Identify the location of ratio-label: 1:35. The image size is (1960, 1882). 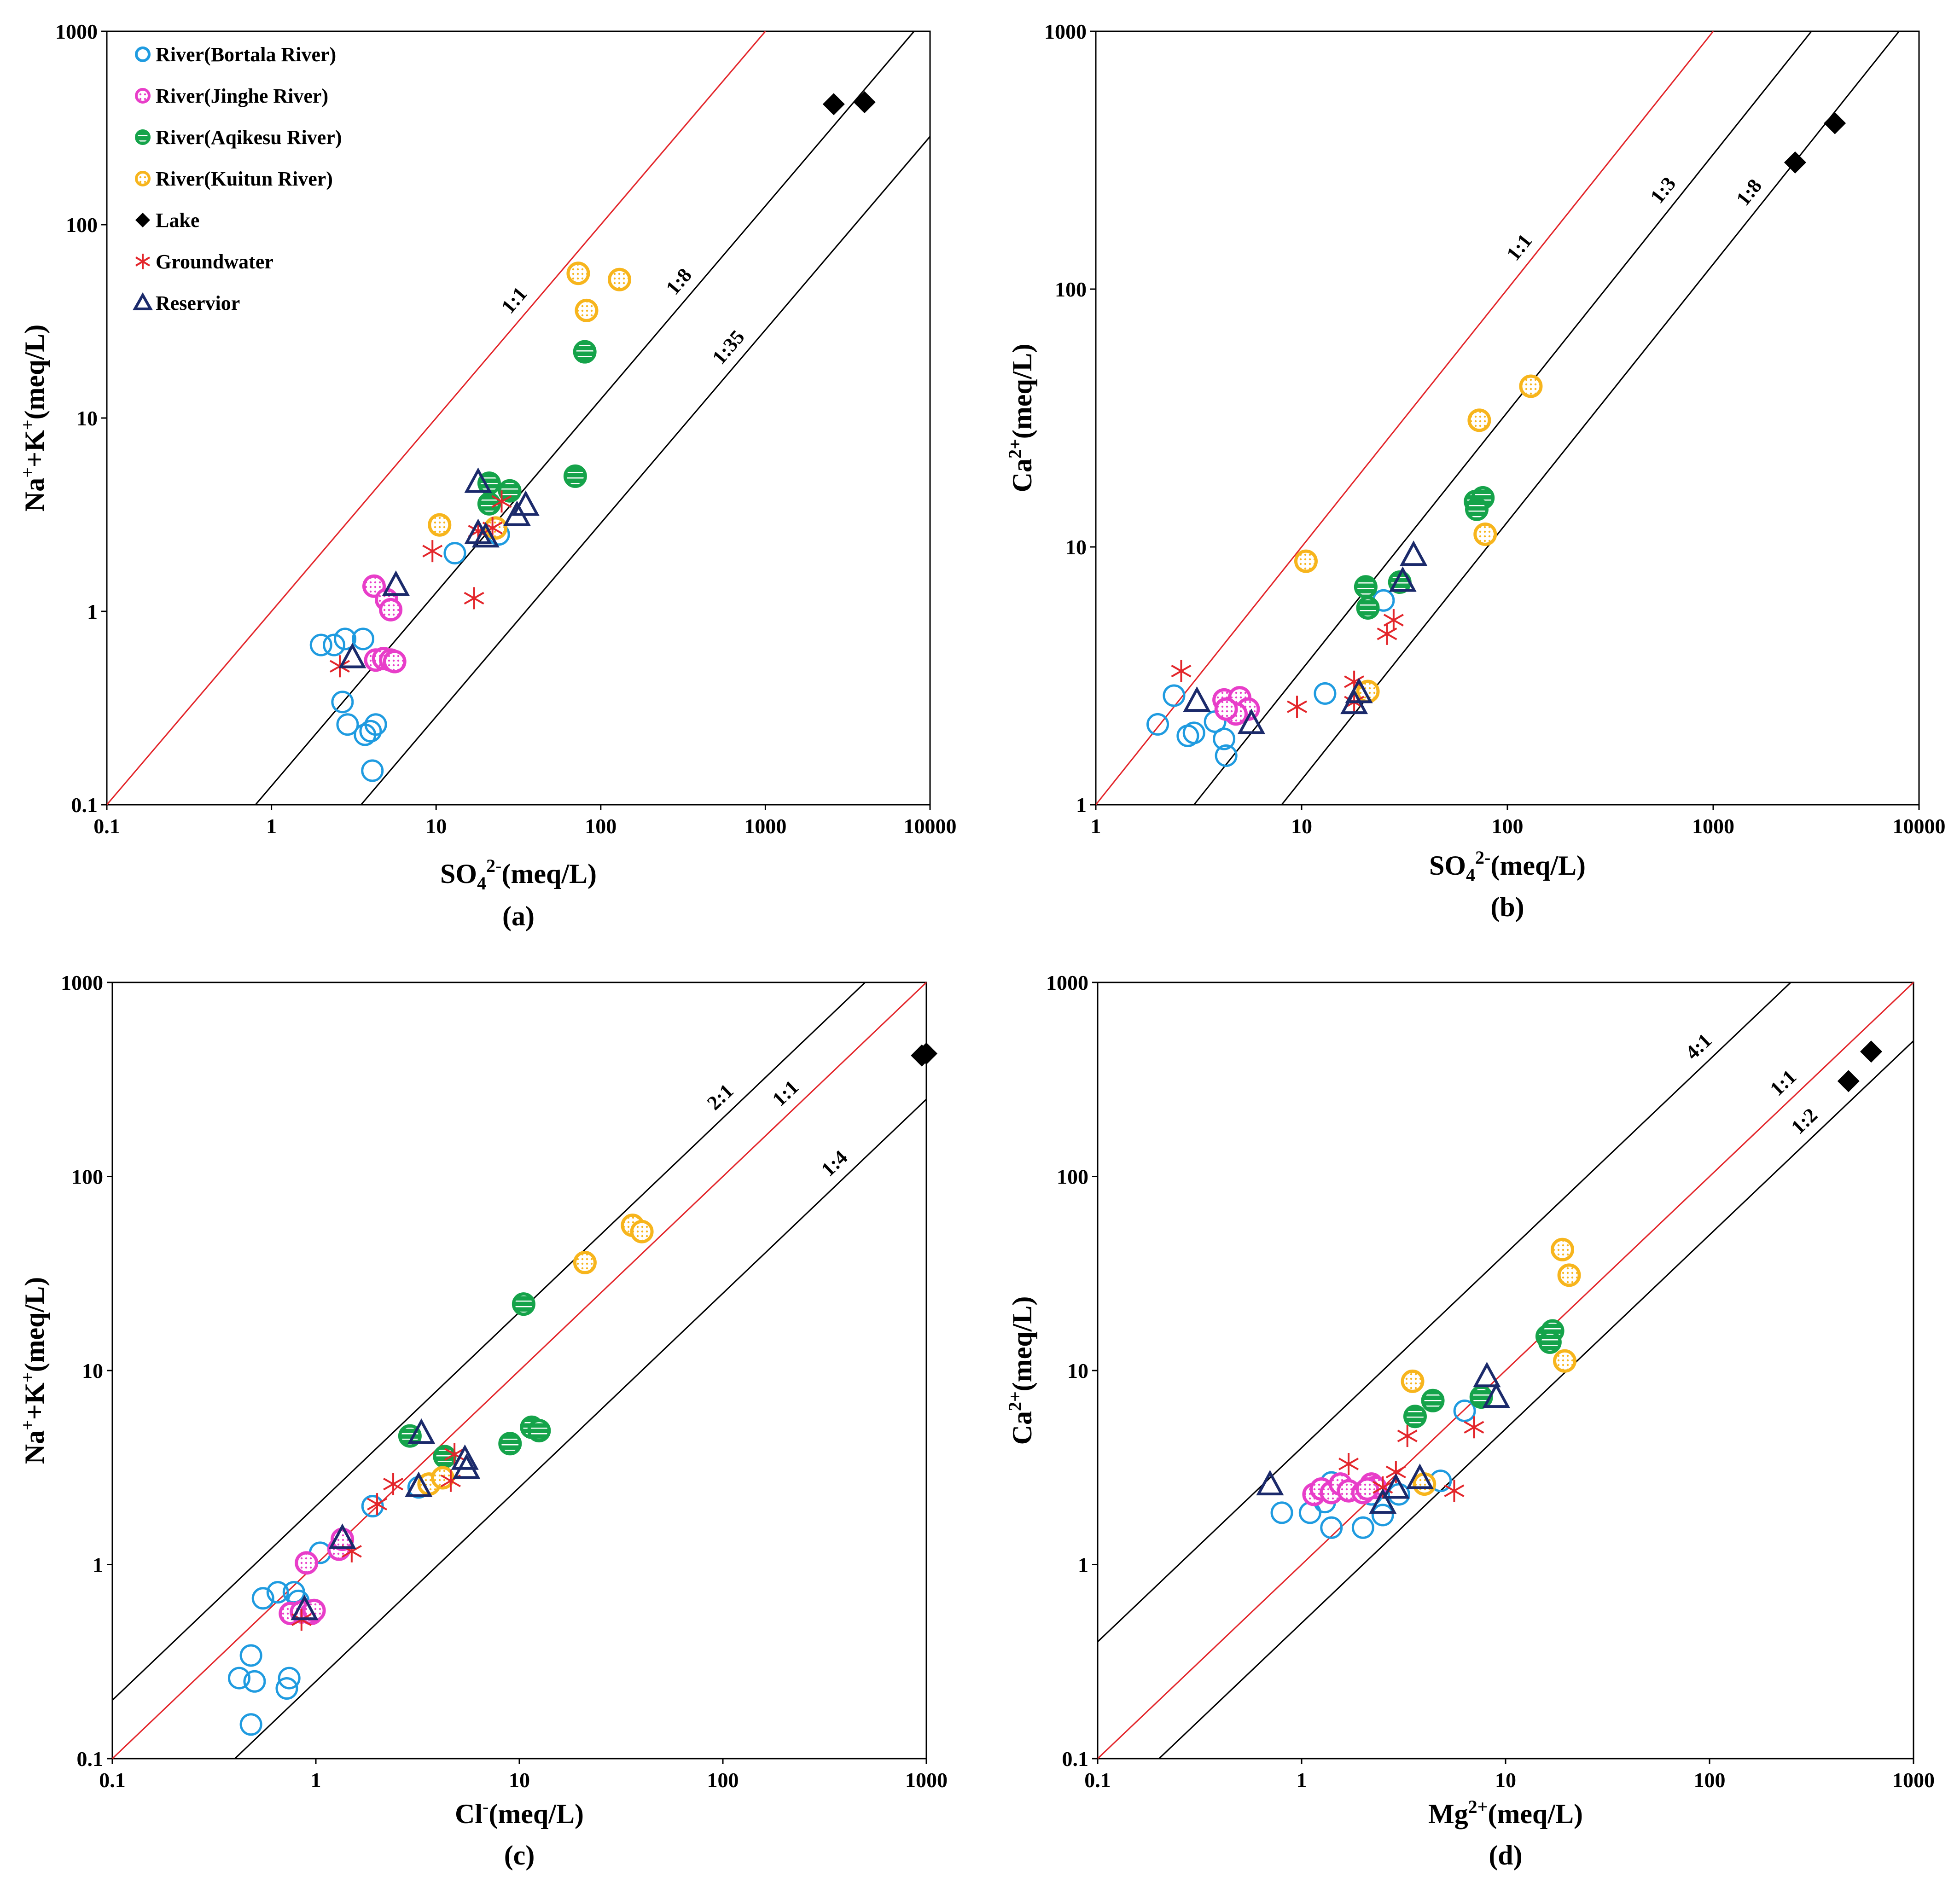
(728, 348).